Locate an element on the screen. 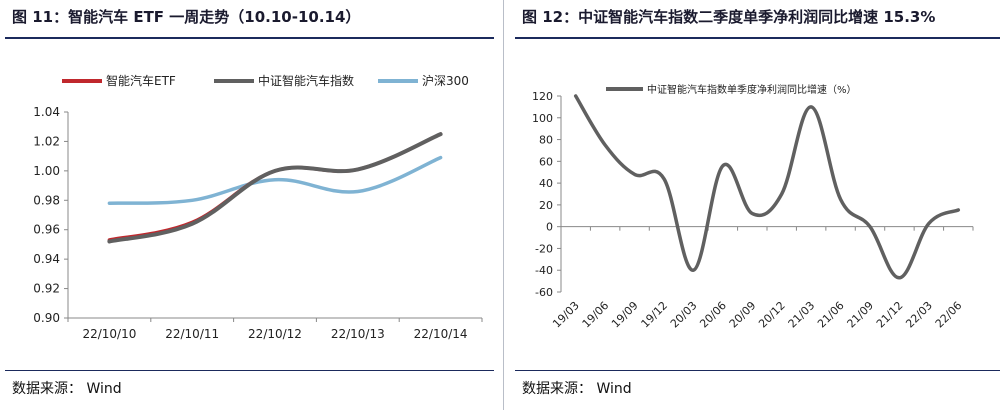 The width and height of the screenshot is (1003, 410). left-x-tick-label: 22/10/14 is located at coordinates (441, 334).